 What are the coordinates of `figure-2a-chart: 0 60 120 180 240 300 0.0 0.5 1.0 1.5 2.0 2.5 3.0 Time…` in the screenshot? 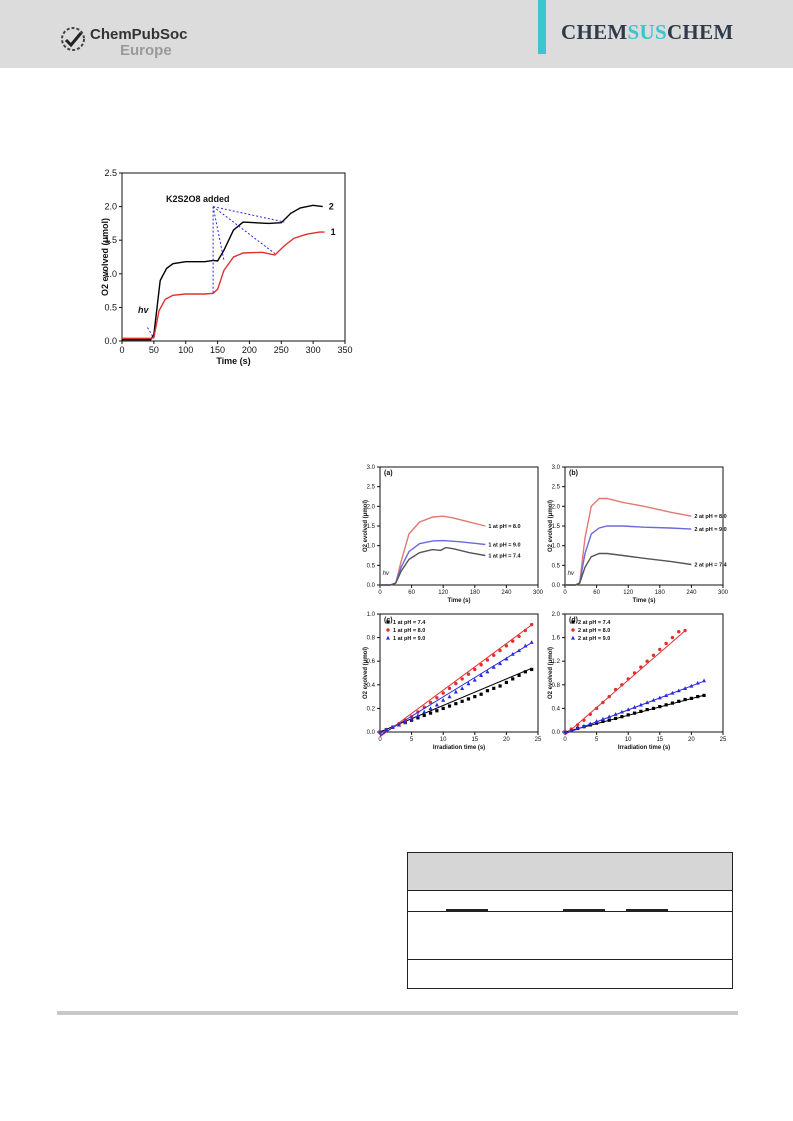 It's located at (453, 534).